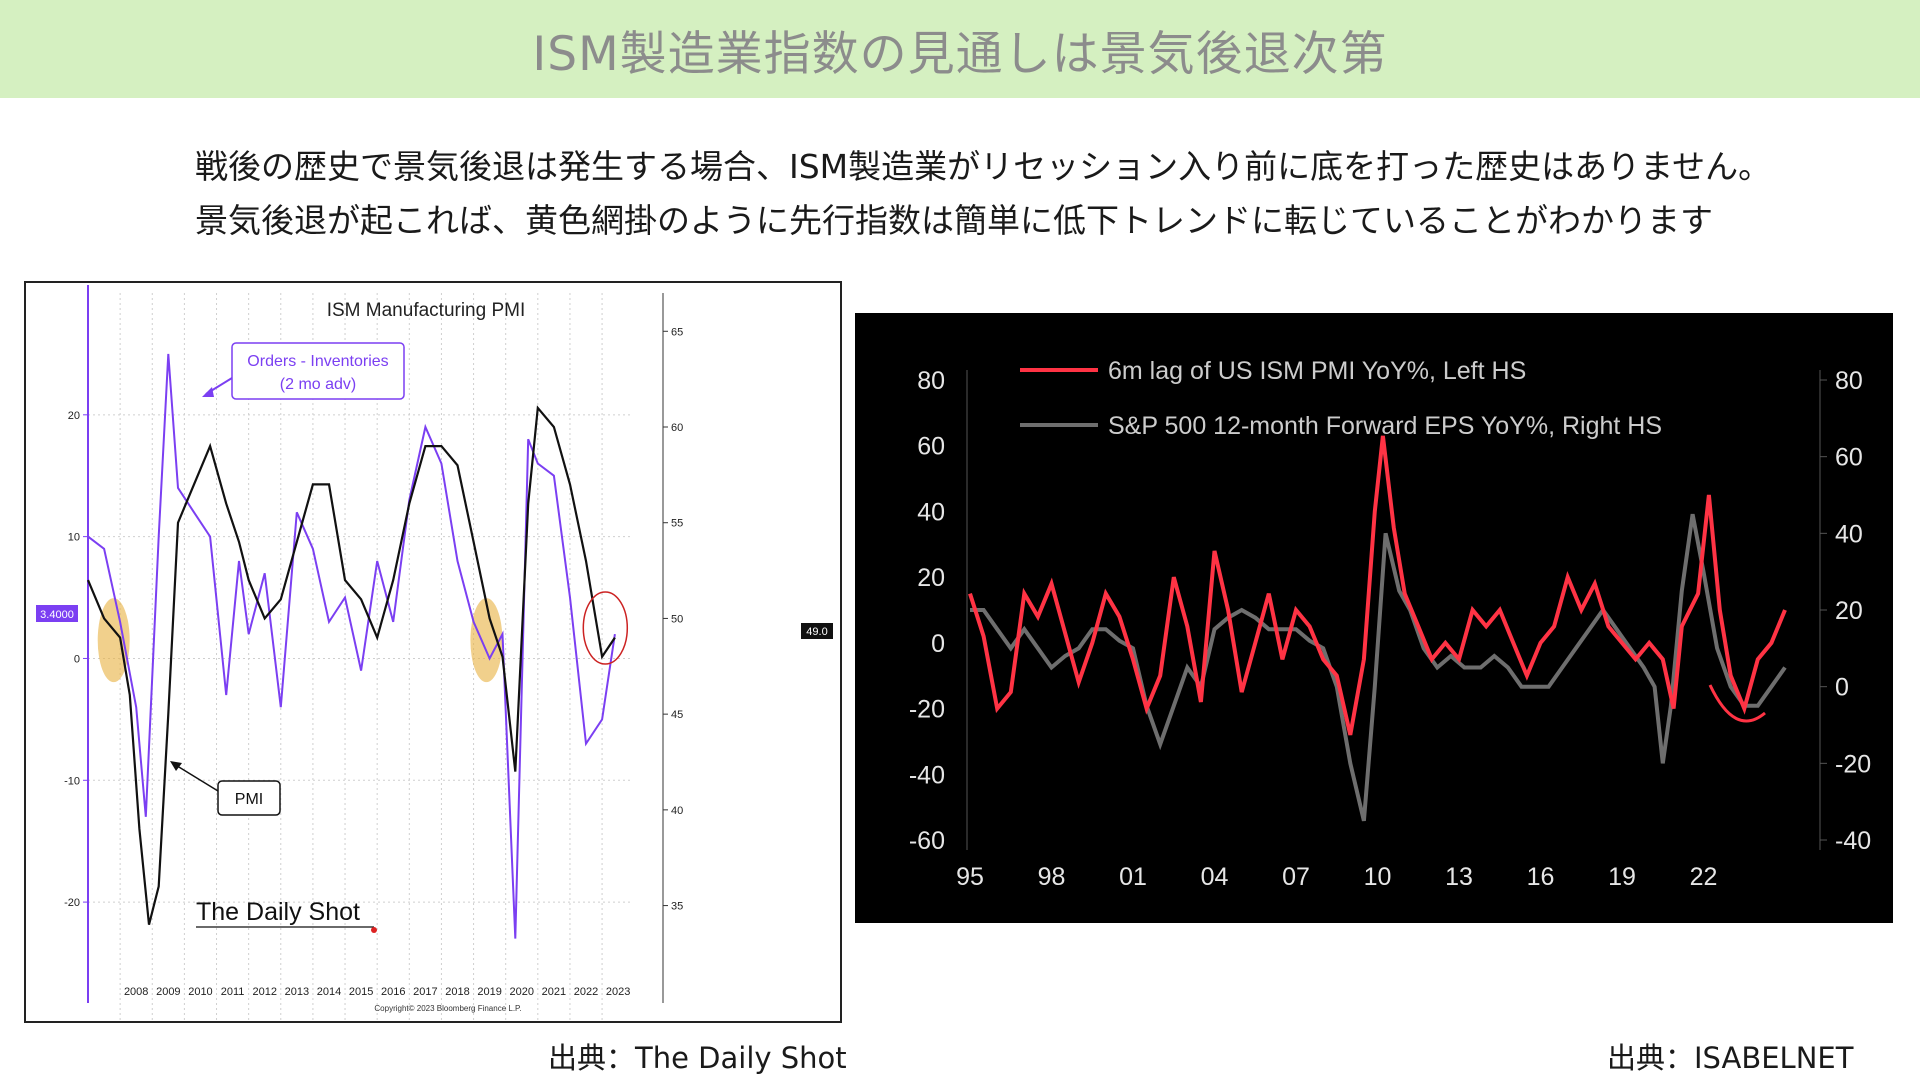  I want to click on recent-highlight-circle, so click(605, 628).